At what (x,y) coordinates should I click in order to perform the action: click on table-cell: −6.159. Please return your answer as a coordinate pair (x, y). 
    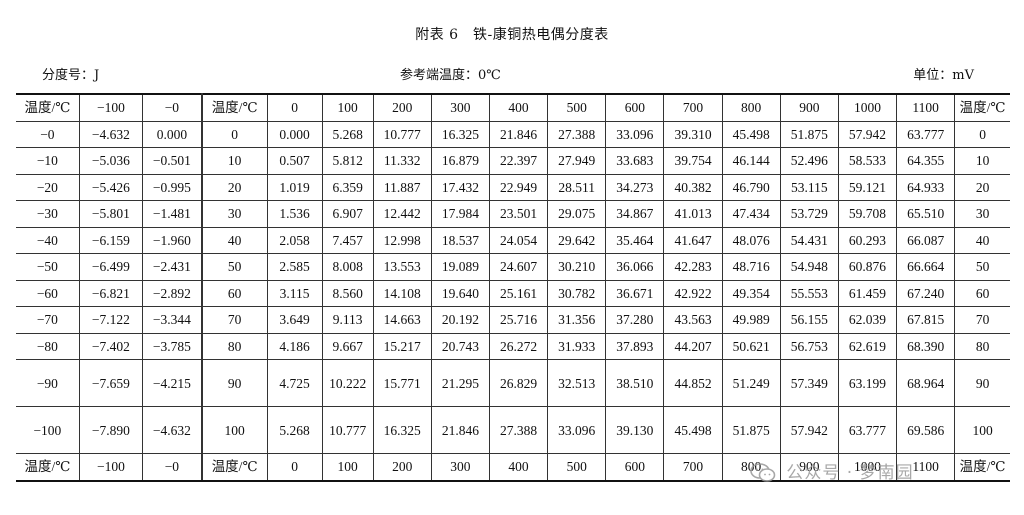
    Looking at the image, I should click on (111, 240).